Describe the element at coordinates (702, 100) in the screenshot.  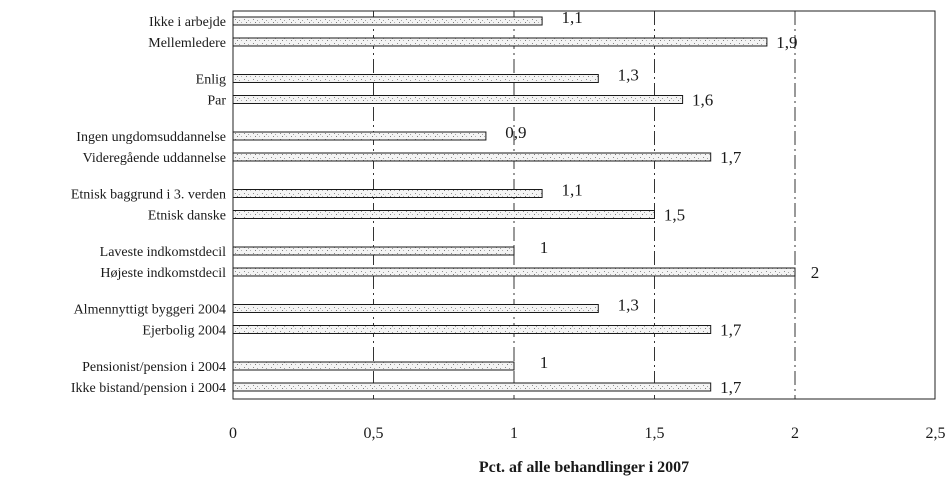
I see `value-label: 1,6` at that location.